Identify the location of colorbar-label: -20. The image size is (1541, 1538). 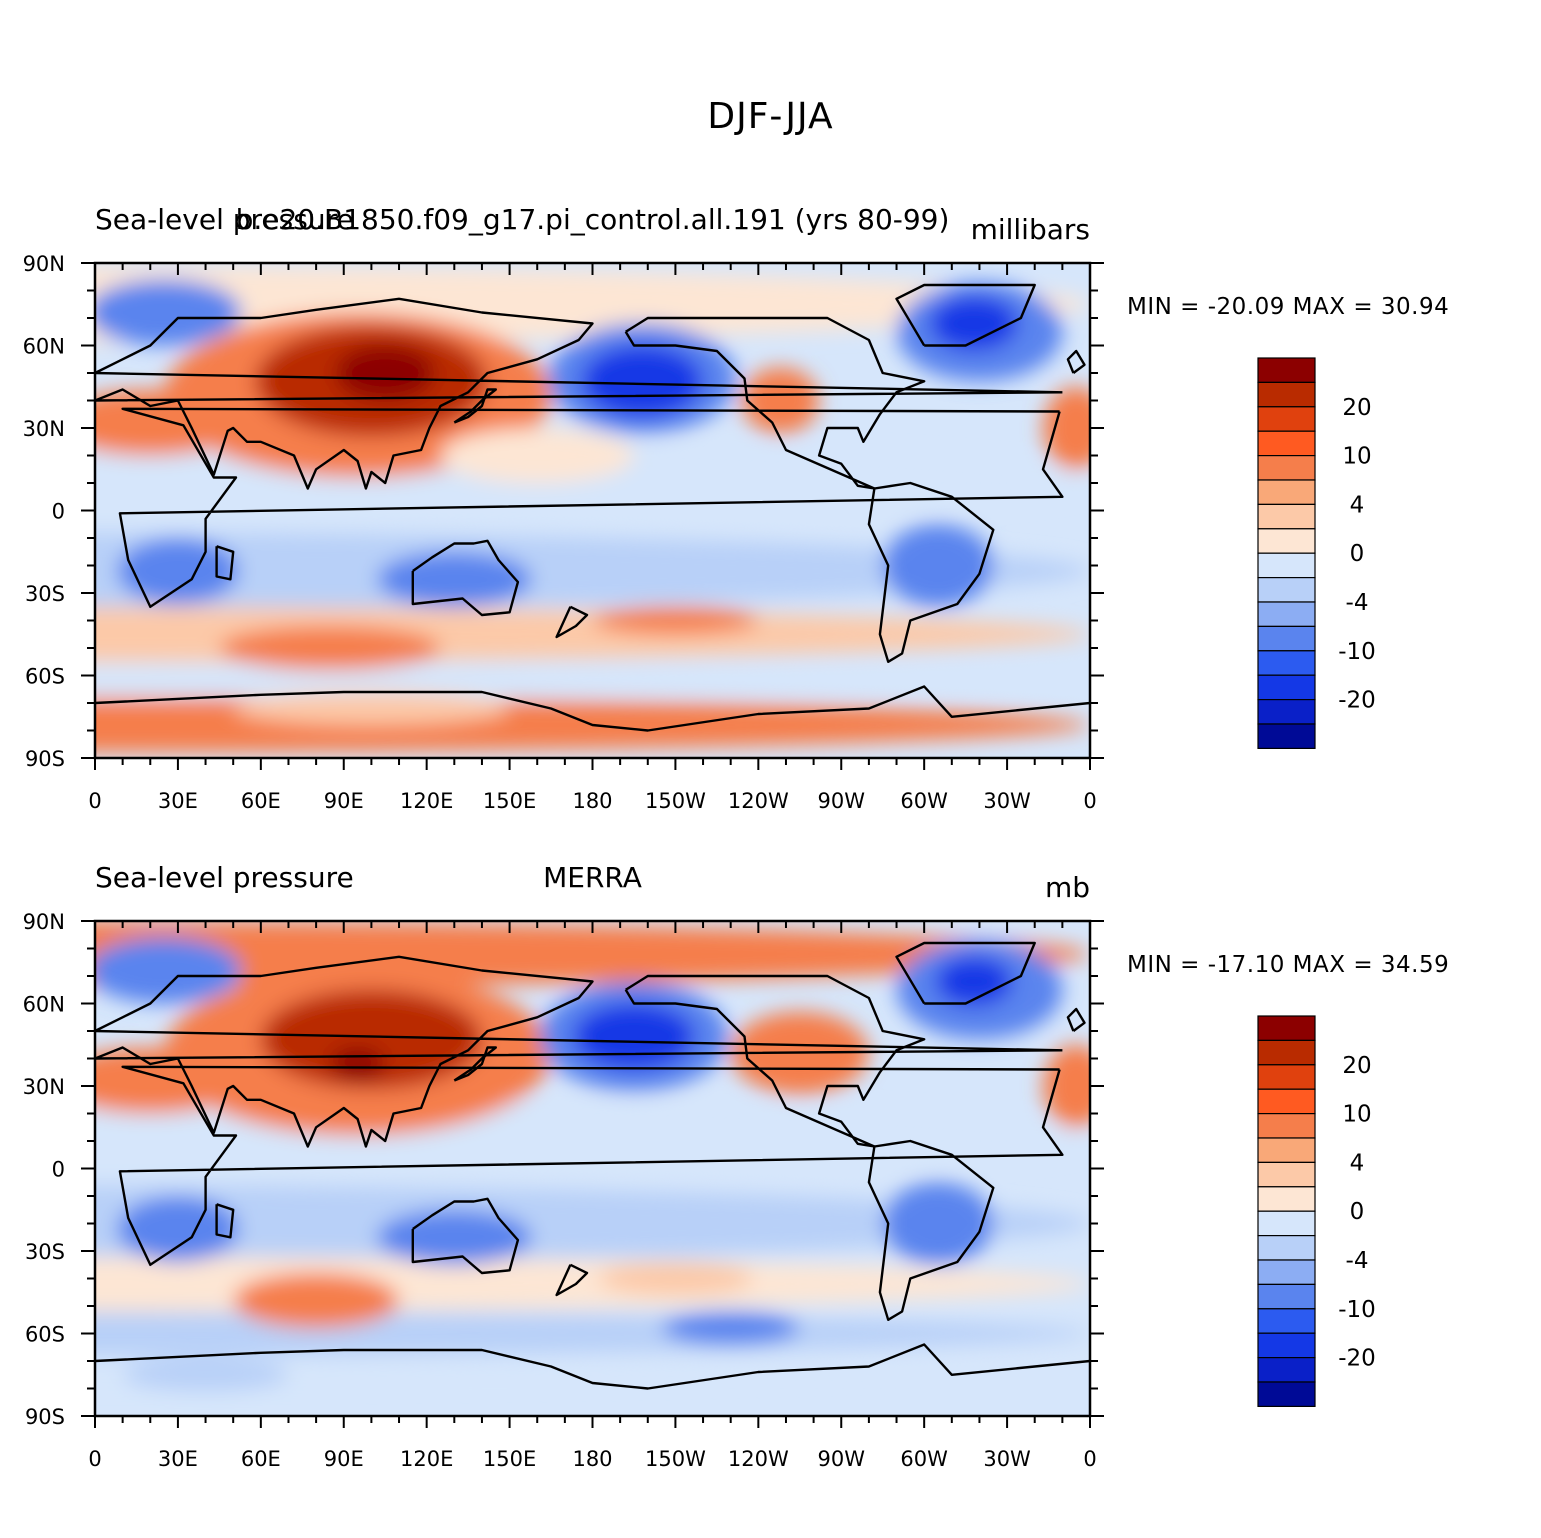
(1357, 1359).